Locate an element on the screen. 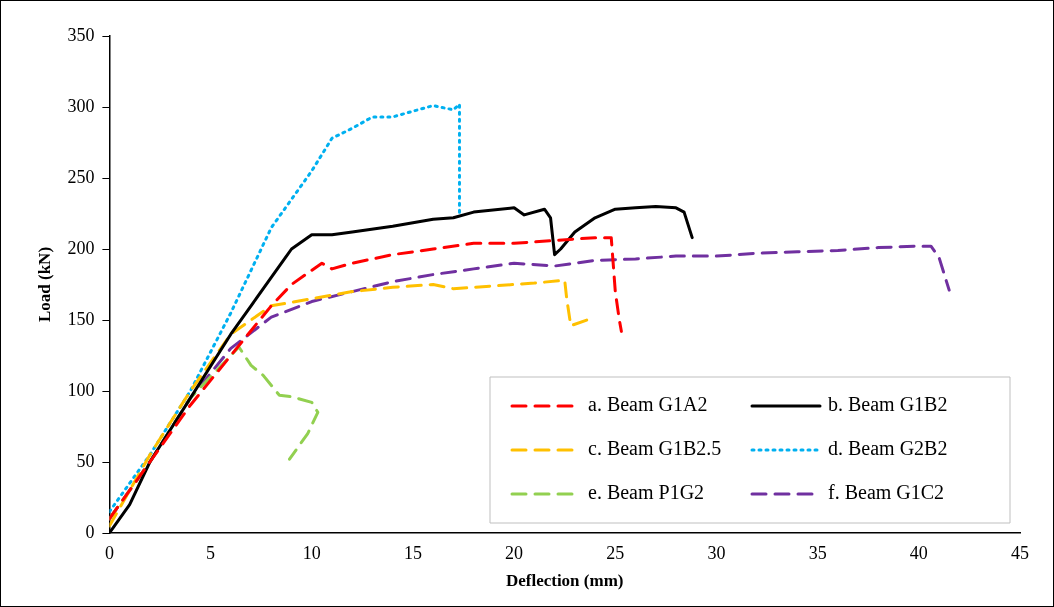 The width and height of the screenshot is (1054, 607). y-tick-label: 0 is located at coordinates (90, 531).